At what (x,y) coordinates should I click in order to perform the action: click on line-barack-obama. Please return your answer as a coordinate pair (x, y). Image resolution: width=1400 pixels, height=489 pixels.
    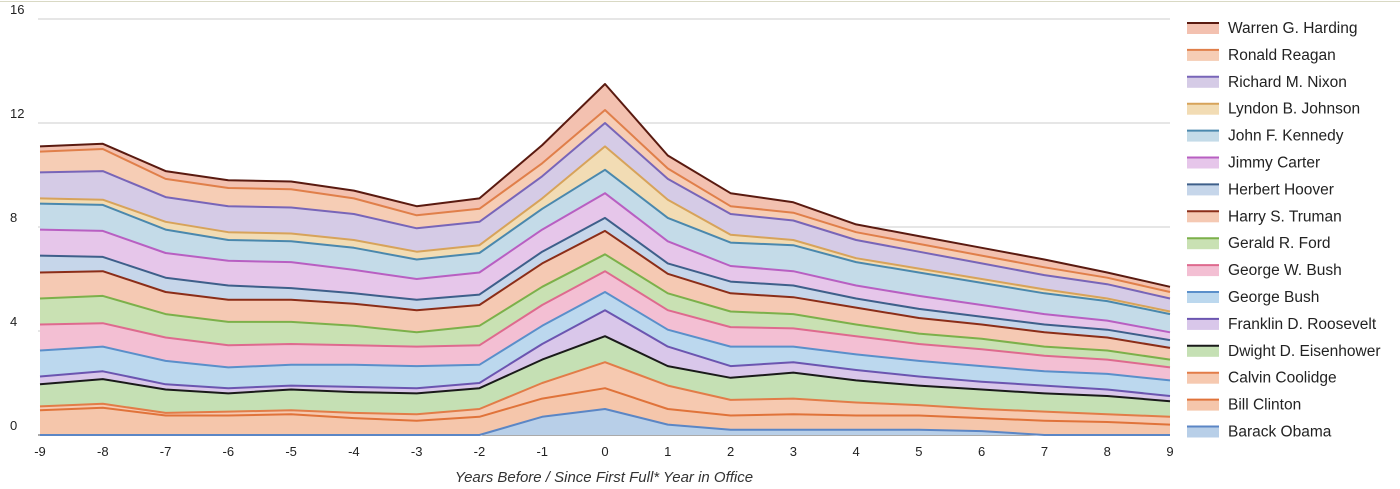
    Looking at the image, I should click on (605, 422).